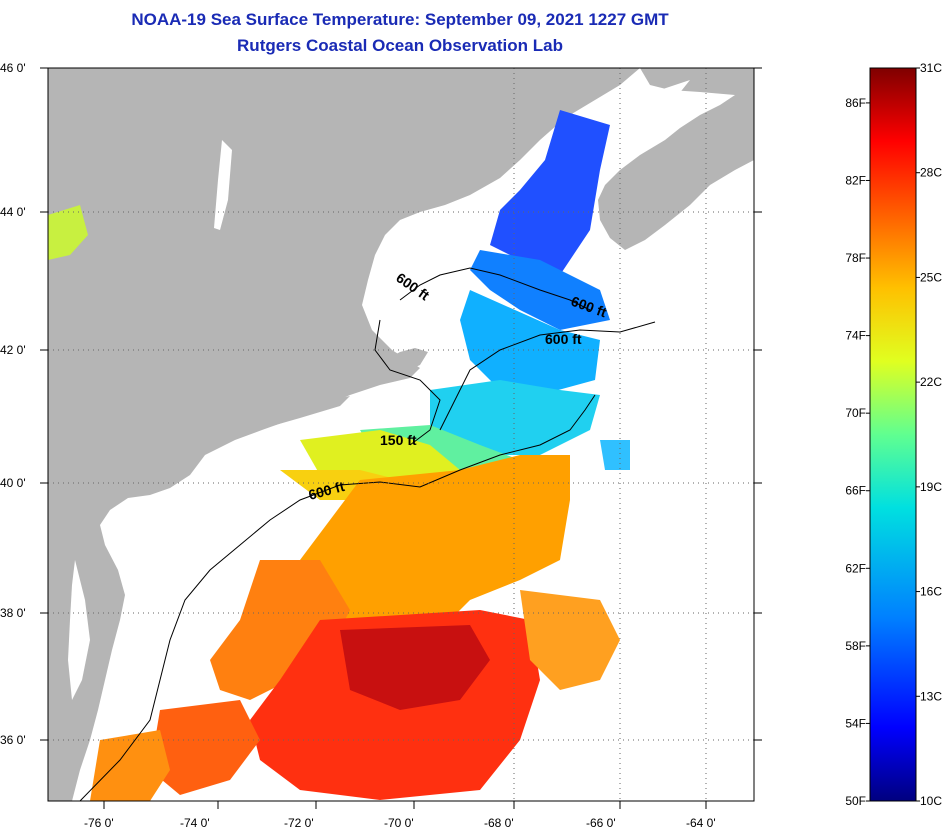  Describe the element at coordinates (399, 823) in the screenshot. I see `lon-label-70: -70 0'` at that location.